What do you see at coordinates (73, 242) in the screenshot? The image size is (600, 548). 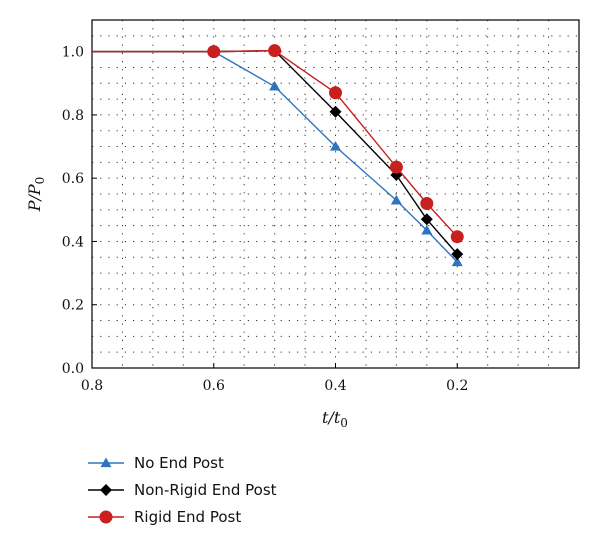 I see `y-tick-label: 0.4` at bounding box center [73, 242].